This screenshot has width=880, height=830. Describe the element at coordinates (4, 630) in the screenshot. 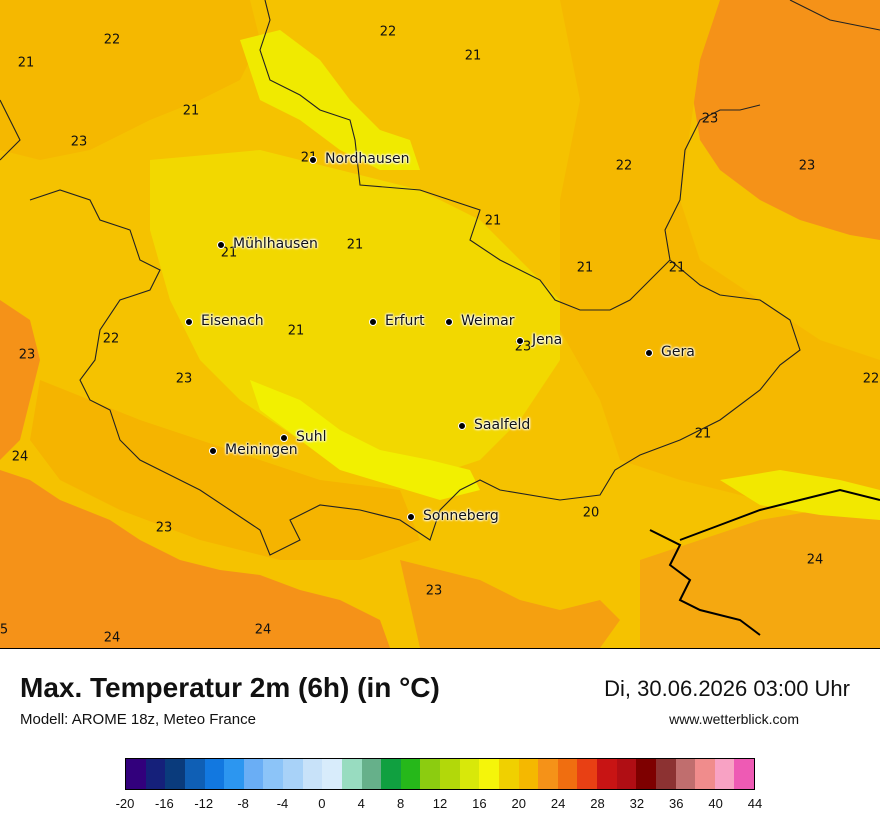

I see `temperature-value: 5` at that location.